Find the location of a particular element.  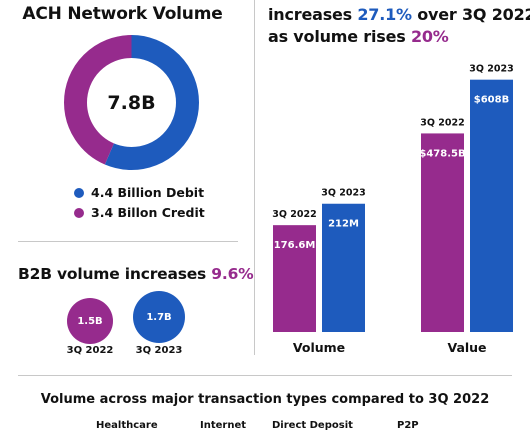

bar-group-label-value: Value is located at coordinates (466, 347).